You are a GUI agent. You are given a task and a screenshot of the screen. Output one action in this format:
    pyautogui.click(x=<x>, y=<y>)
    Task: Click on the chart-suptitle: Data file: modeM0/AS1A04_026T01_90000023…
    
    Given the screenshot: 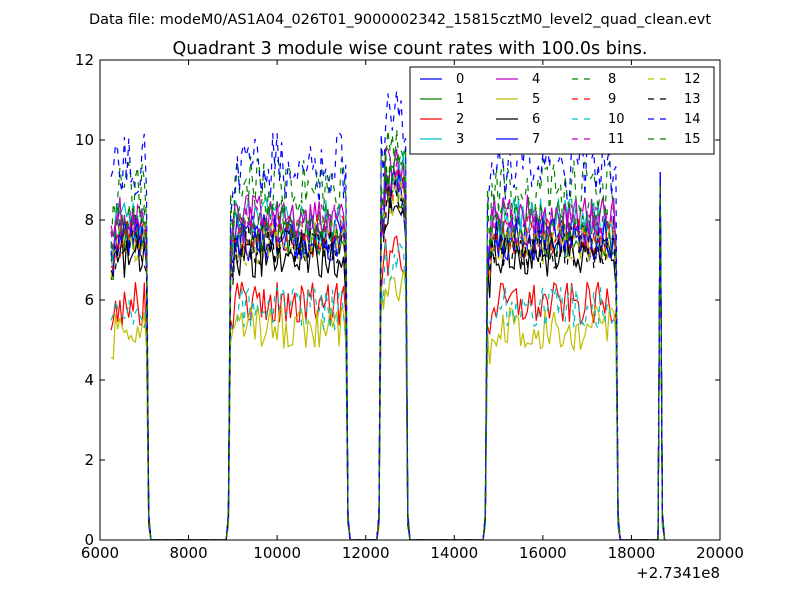 What is the action you would take?
    pyautogui.click(x=400, y=20)
    